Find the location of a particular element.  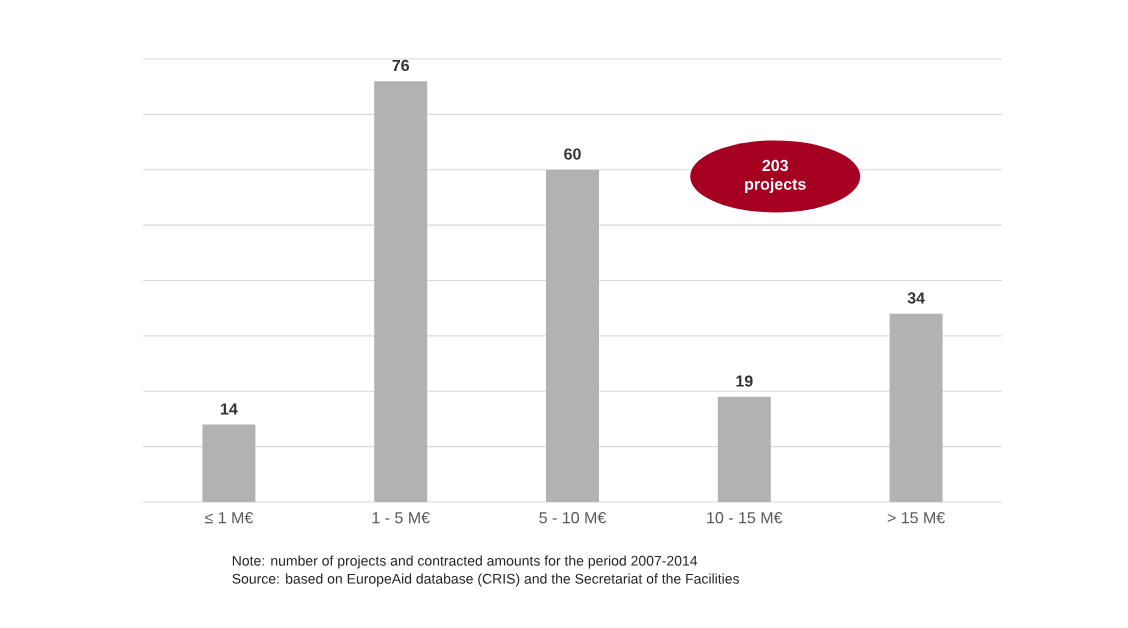

x-tick-label: ≤ 1 M€ is located at coordinates (229, 518).